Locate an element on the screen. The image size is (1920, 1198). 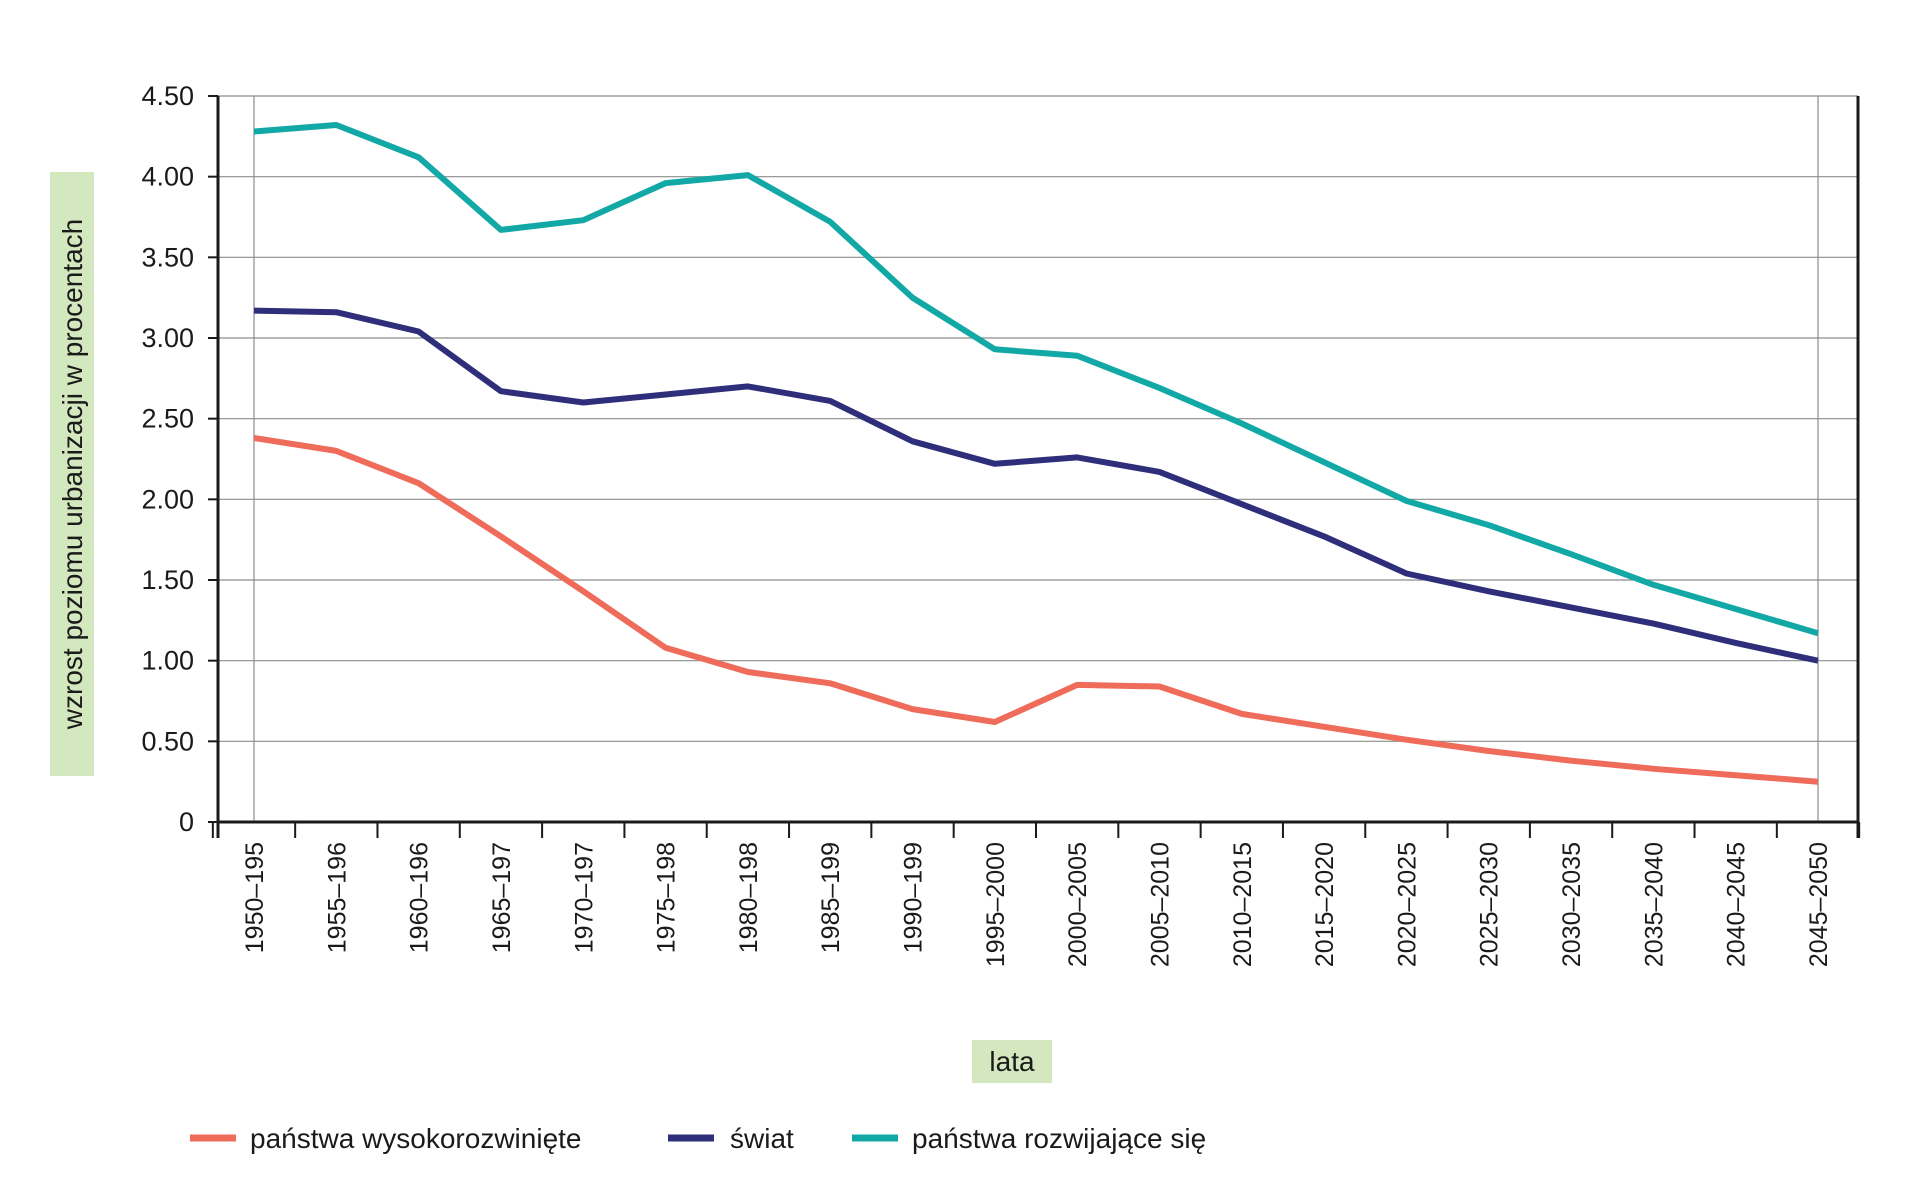
x-tick-label: 1975–198 is located at coordinates (667, 897).